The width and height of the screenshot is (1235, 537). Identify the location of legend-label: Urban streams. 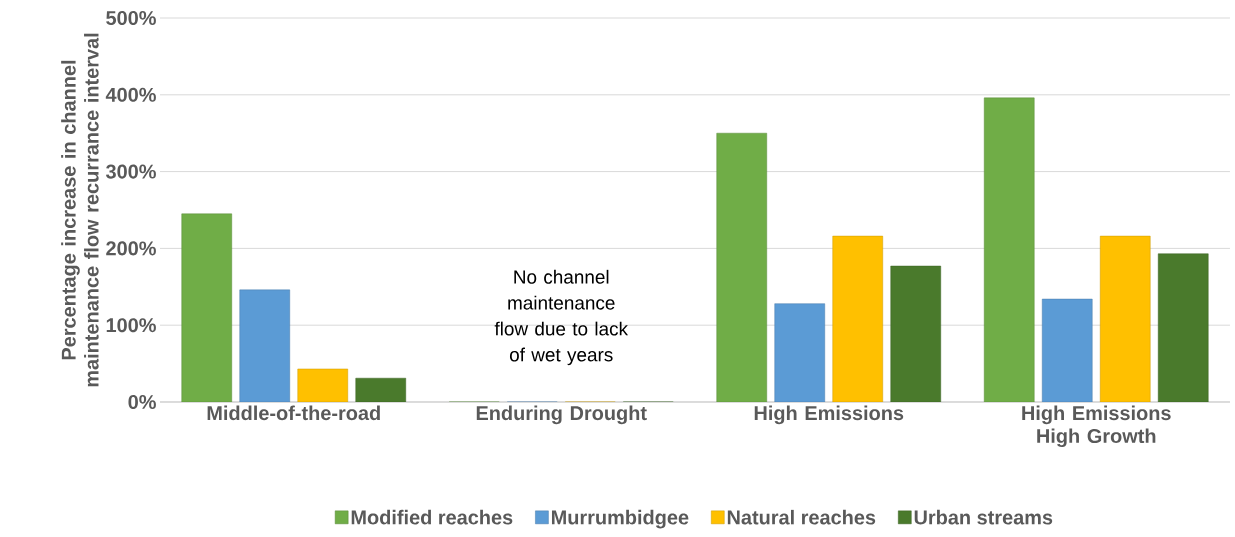
(983, 517).